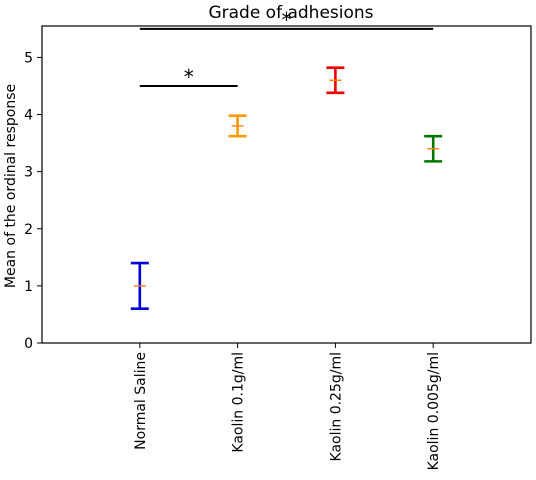 The image size is (536, 480). I want to click on x-tick-label: Normal Saline, so click(141, 401).